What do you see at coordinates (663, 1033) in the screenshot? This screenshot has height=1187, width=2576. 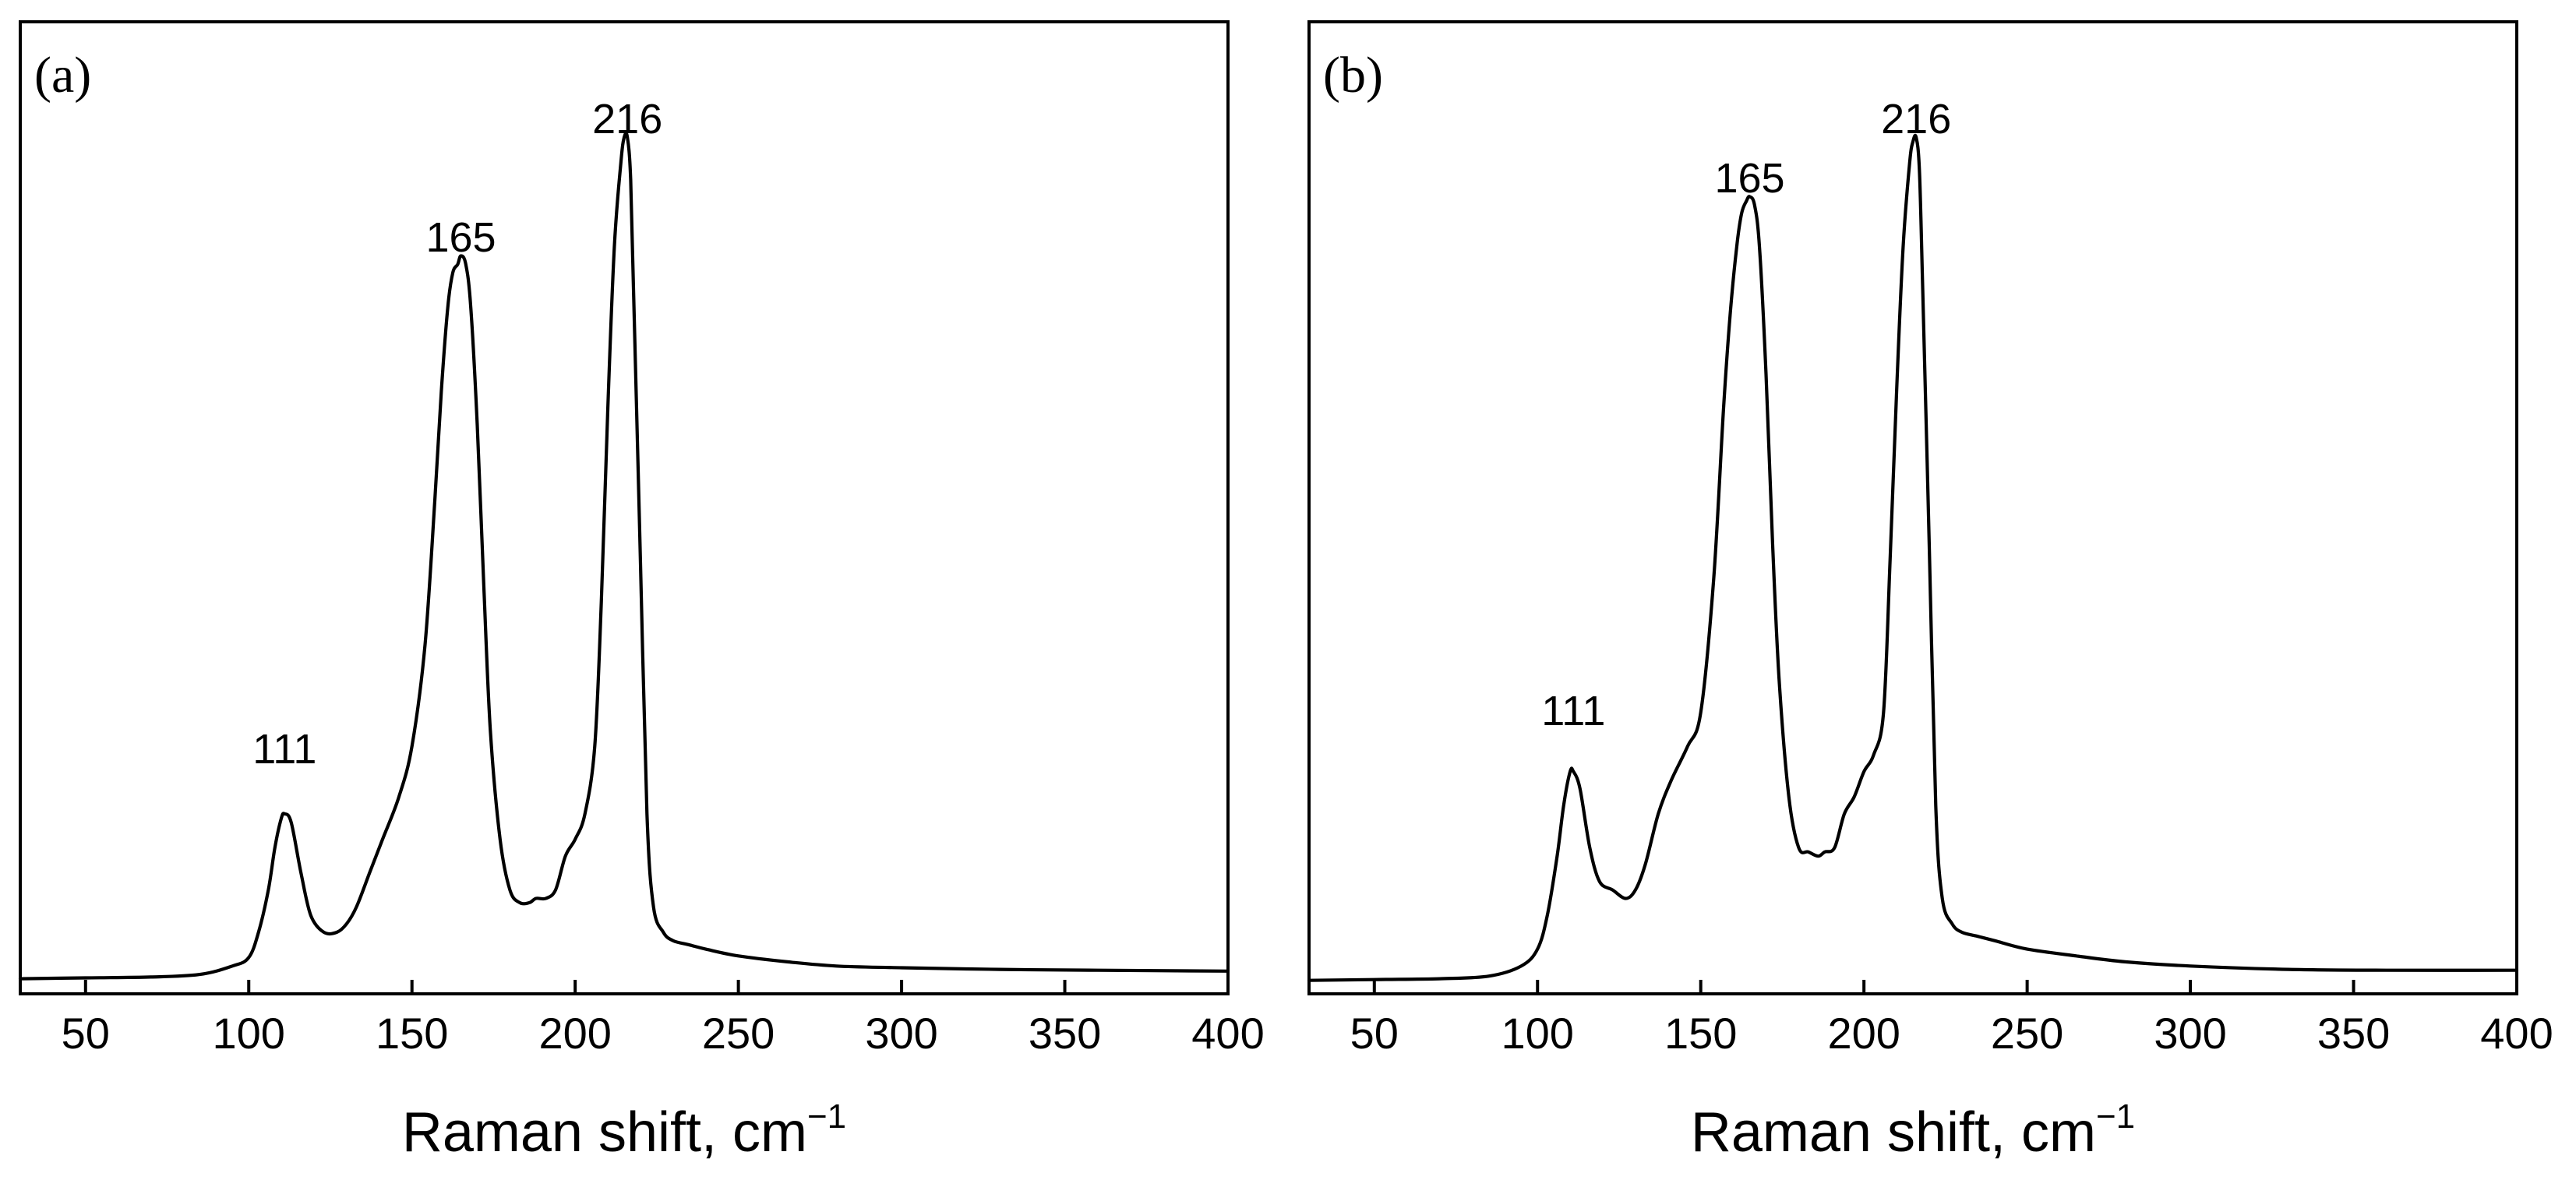 I see `x-axis-tick-labels-a: 50 100 150 200 250 300 350 400` at bounding box center [663, 1033].